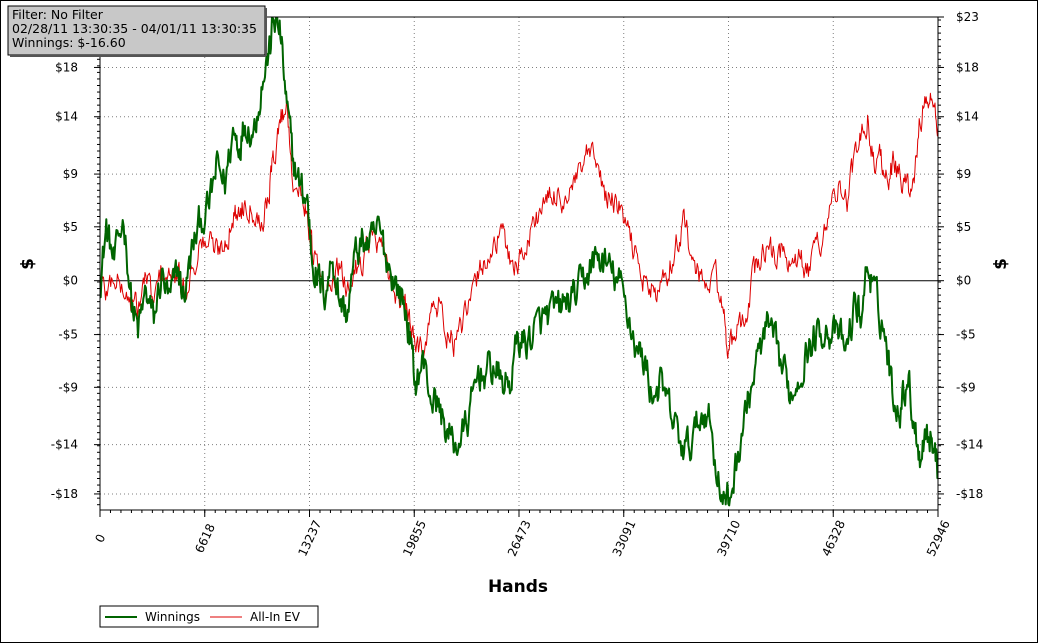  Describe the element at coordinates (969, 494) in the screenshot. I see `y-tick-label-right: -$18` at that location.